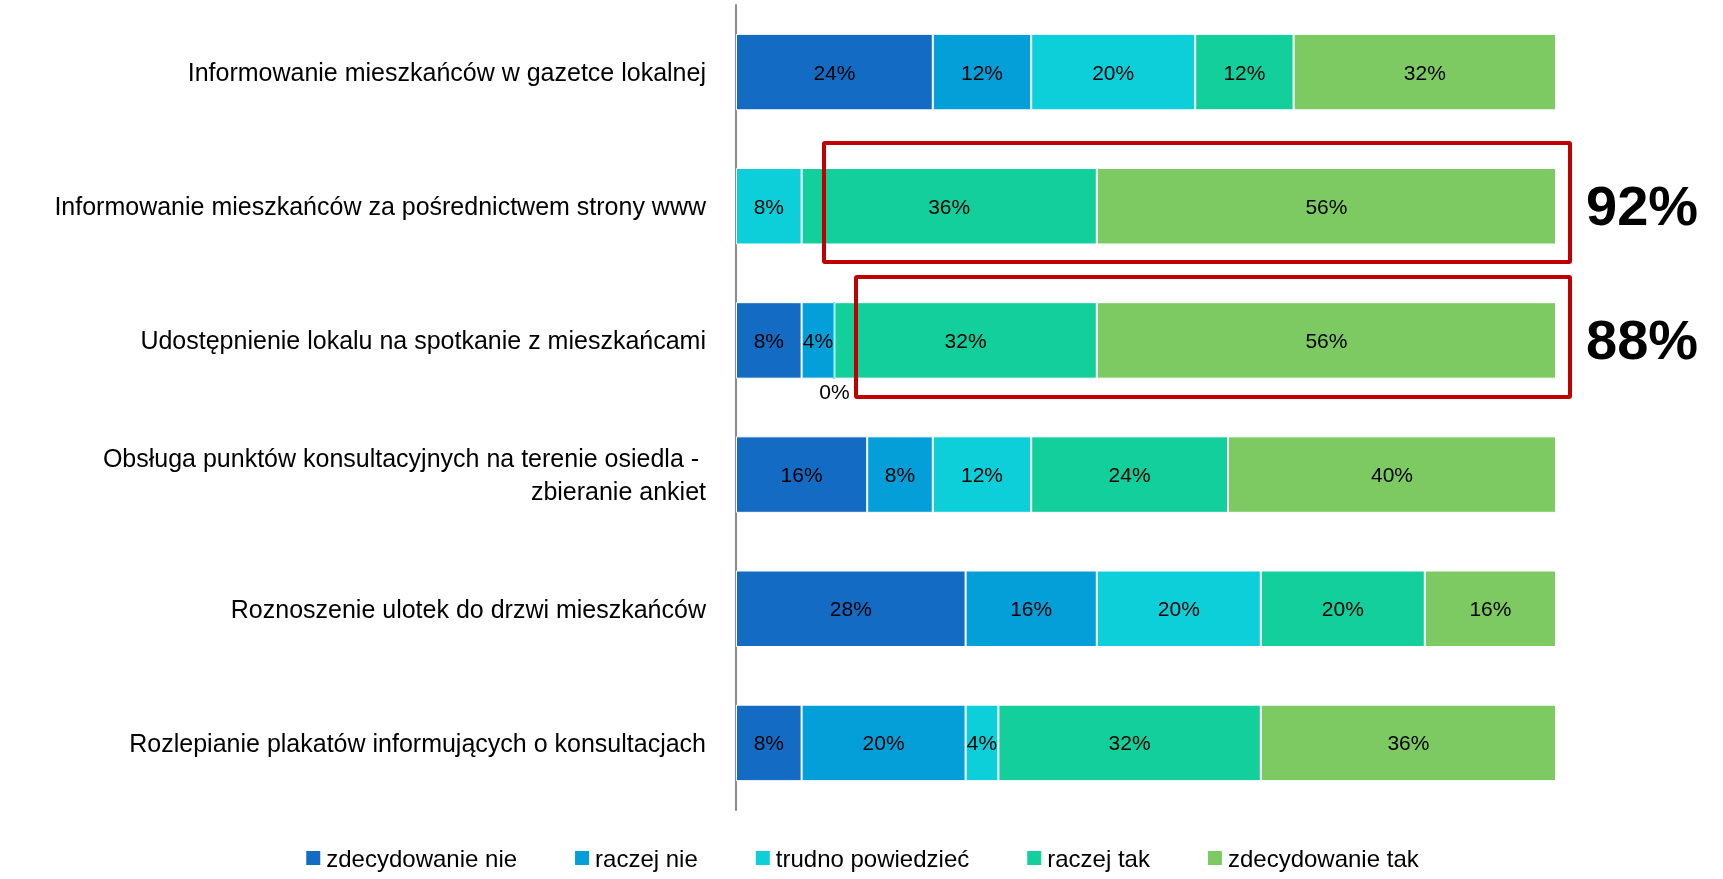 The image size is (1723, 879). I want to click on data-label: 0%, so click(834, 391).